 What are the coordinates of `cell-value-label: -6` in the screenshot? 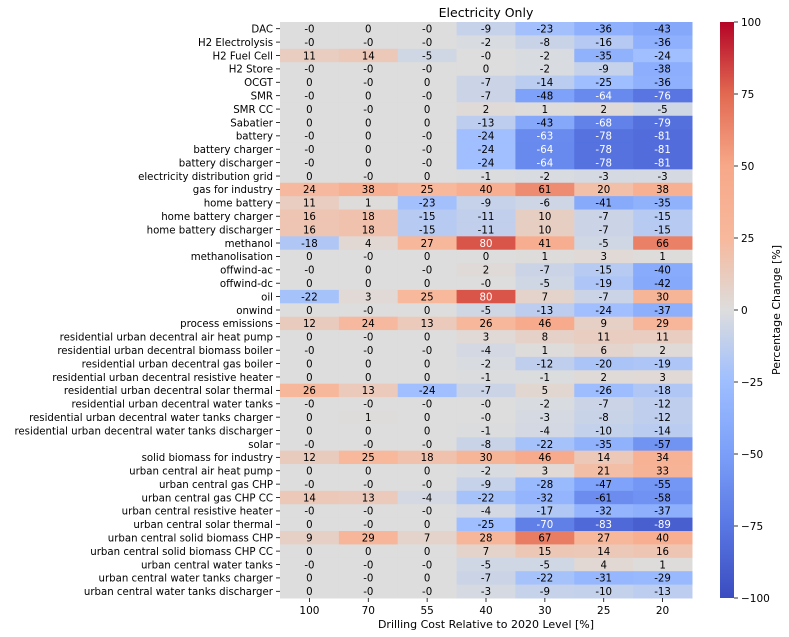 It's located at (545, 204).